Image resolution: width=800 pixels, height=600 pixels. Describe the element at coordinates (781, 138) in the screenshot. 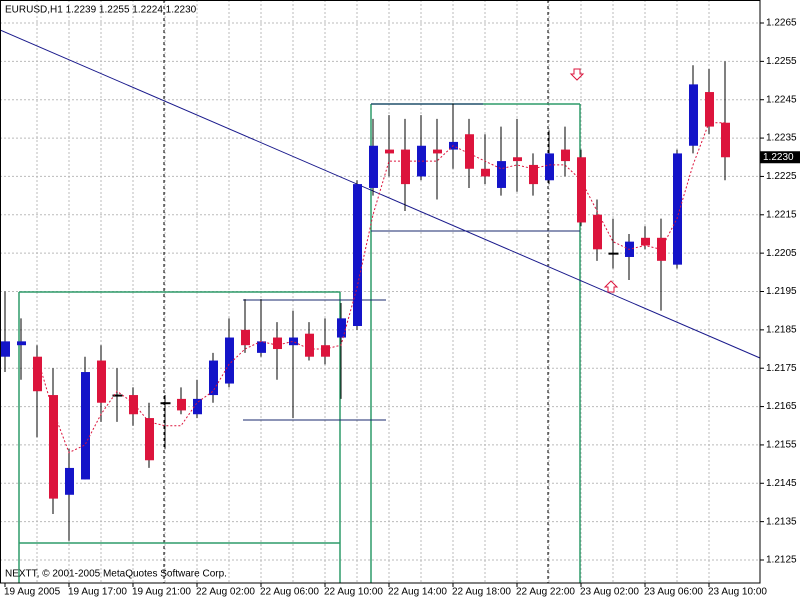

I see `y-tick-label: 1.2235` at that location.